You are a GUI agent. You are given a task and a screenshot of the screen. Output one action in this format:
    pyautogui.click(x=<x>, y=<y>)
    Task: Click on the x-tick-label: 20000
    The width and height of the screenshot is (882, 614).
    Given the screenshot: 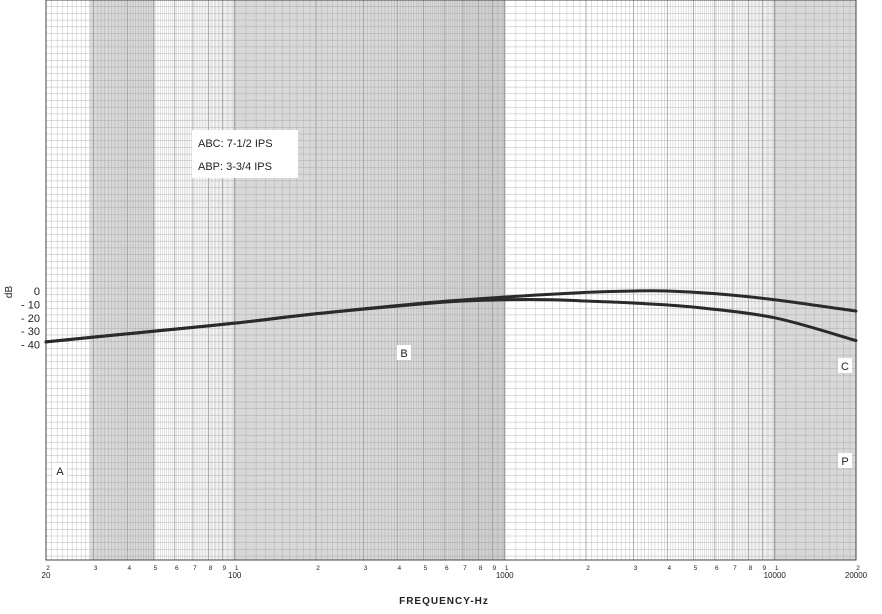 What is the action you would take?
    pyautogui.click(x=856, y=575)
    